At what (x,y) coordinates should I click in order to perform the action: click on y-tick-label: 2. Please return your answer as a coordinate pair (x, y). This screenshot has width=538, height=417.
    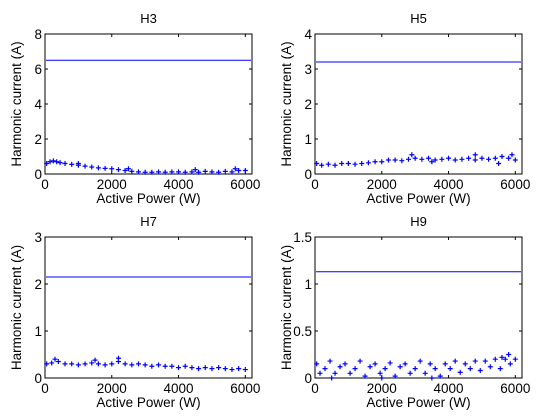
    Looking at the image, I should click on (38, 284).